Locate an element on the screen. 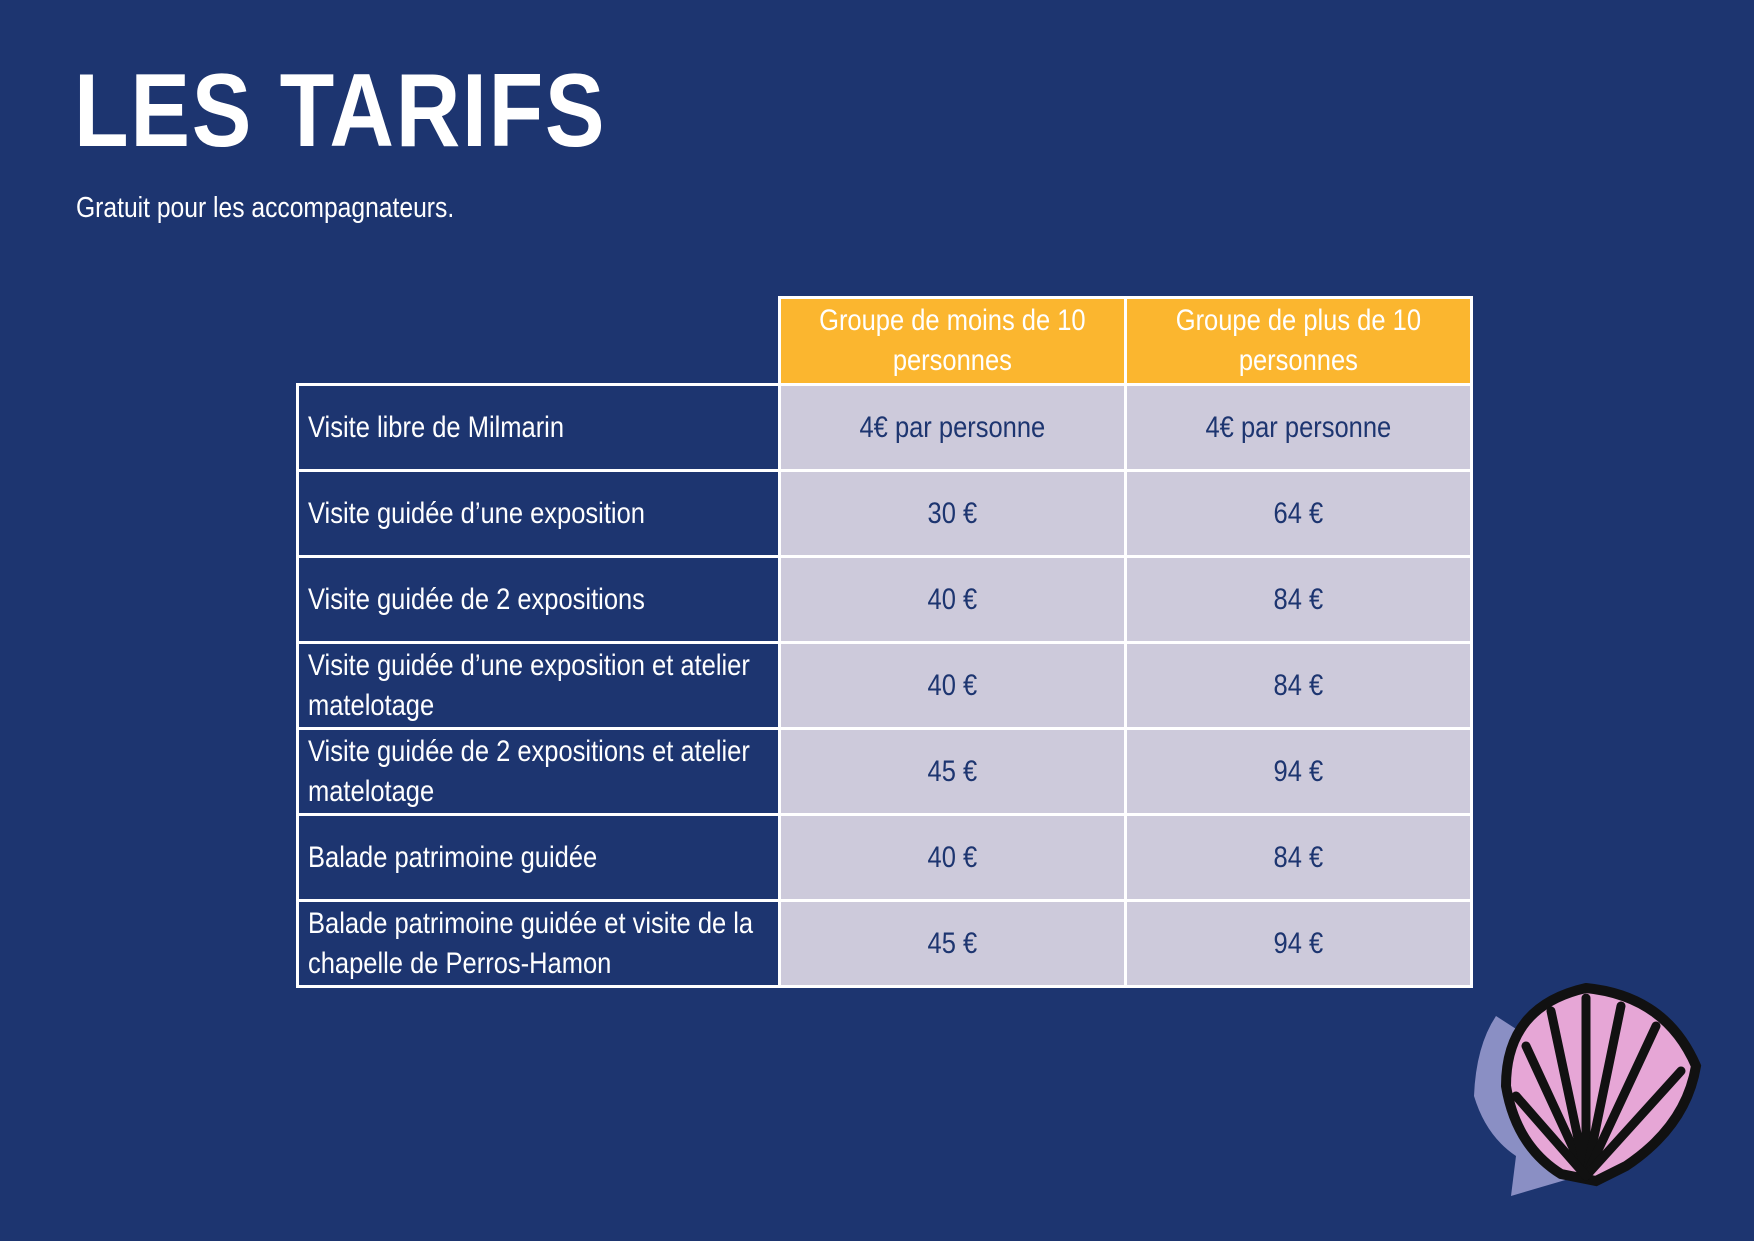 This screenshot has height=1241, width=1754. row-label: Visite libre de Milmarin is located at coordinates (538, 427).